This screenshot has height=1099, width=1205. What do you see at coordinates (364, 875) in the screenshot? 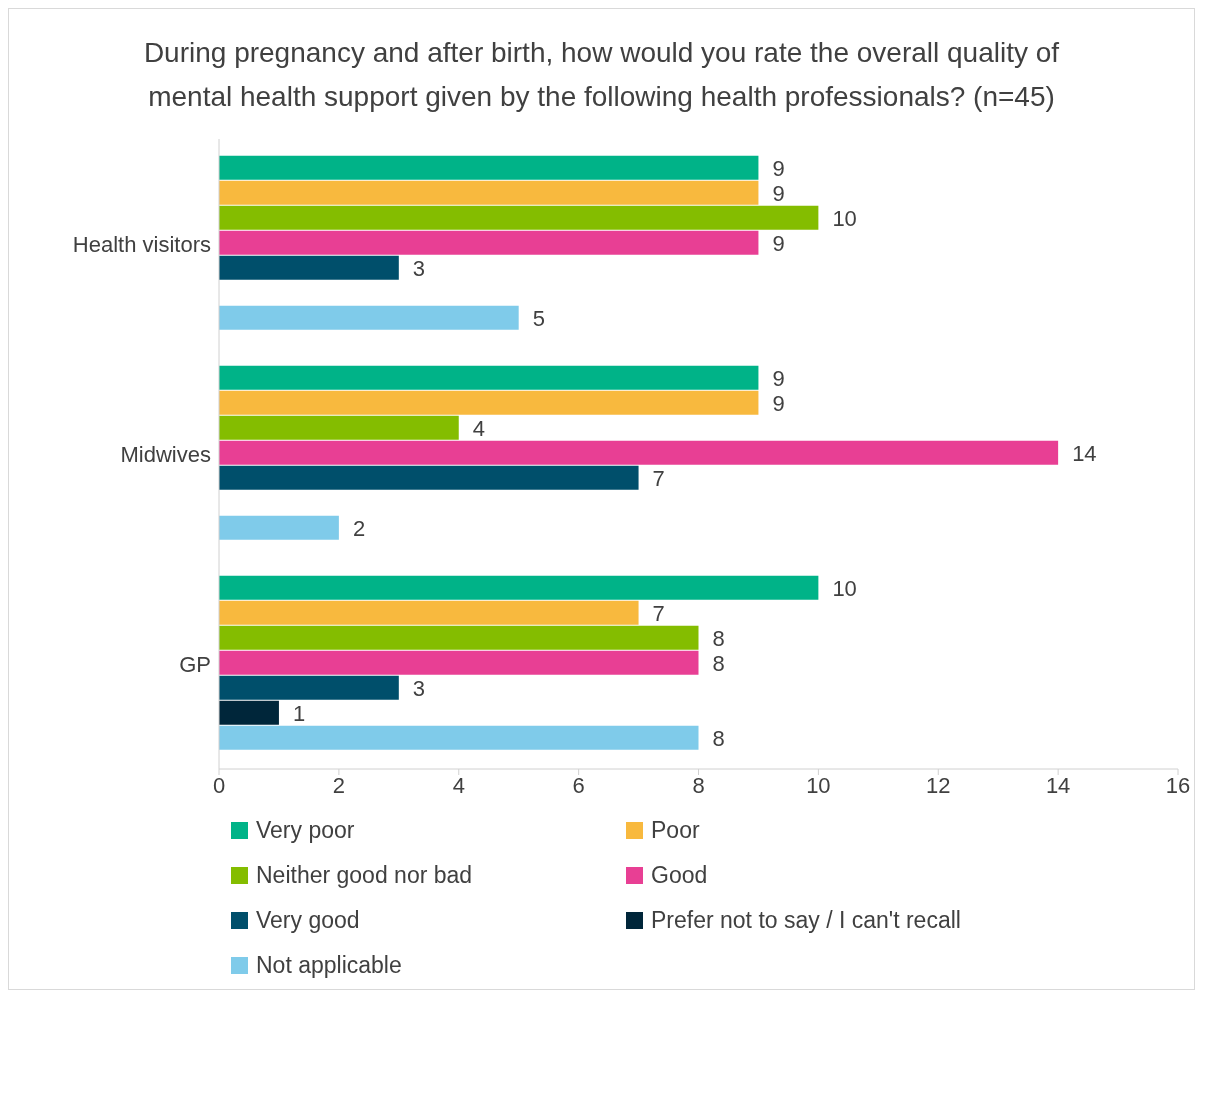
I see `legend-label: Neither good nor bad` at bounding box center [364, 875].